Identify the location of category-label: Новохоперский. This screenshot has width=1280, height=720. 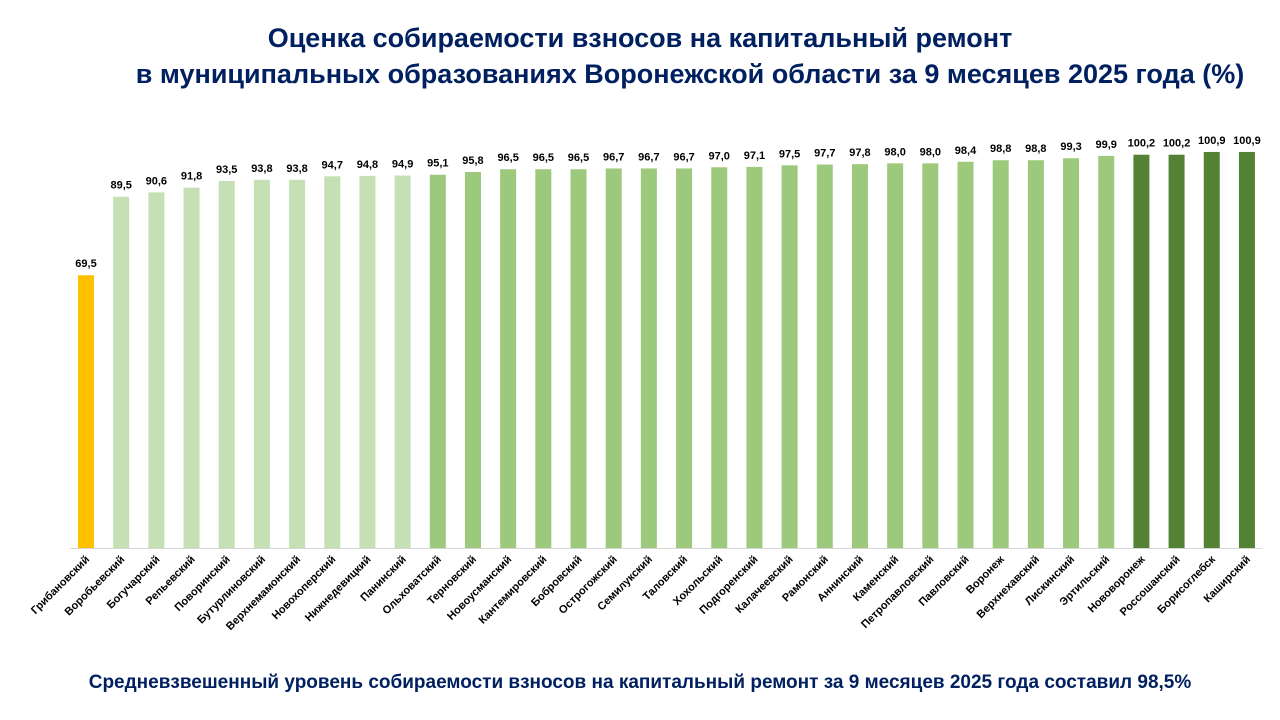
(304, 588).